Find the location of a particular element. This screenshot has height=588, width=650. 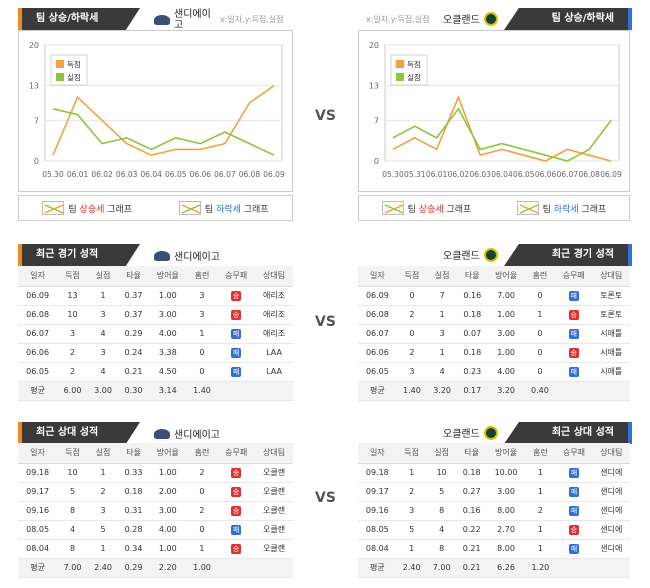

table-row: 06.07 3 4 0.29 4.00 1 패 애리조 is located at coordinates (155, 334).